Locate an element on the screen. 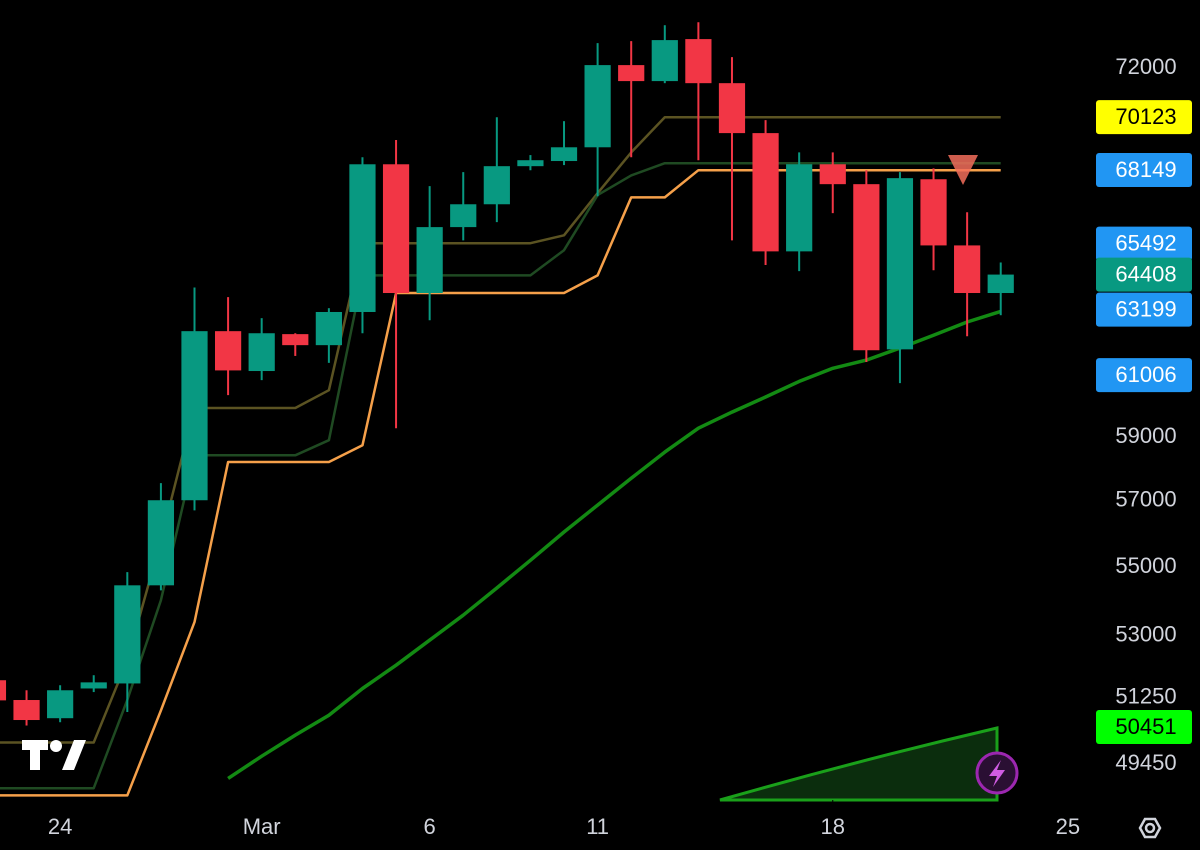  price-label-text: 70123 is located at coordinates (1145, 116).